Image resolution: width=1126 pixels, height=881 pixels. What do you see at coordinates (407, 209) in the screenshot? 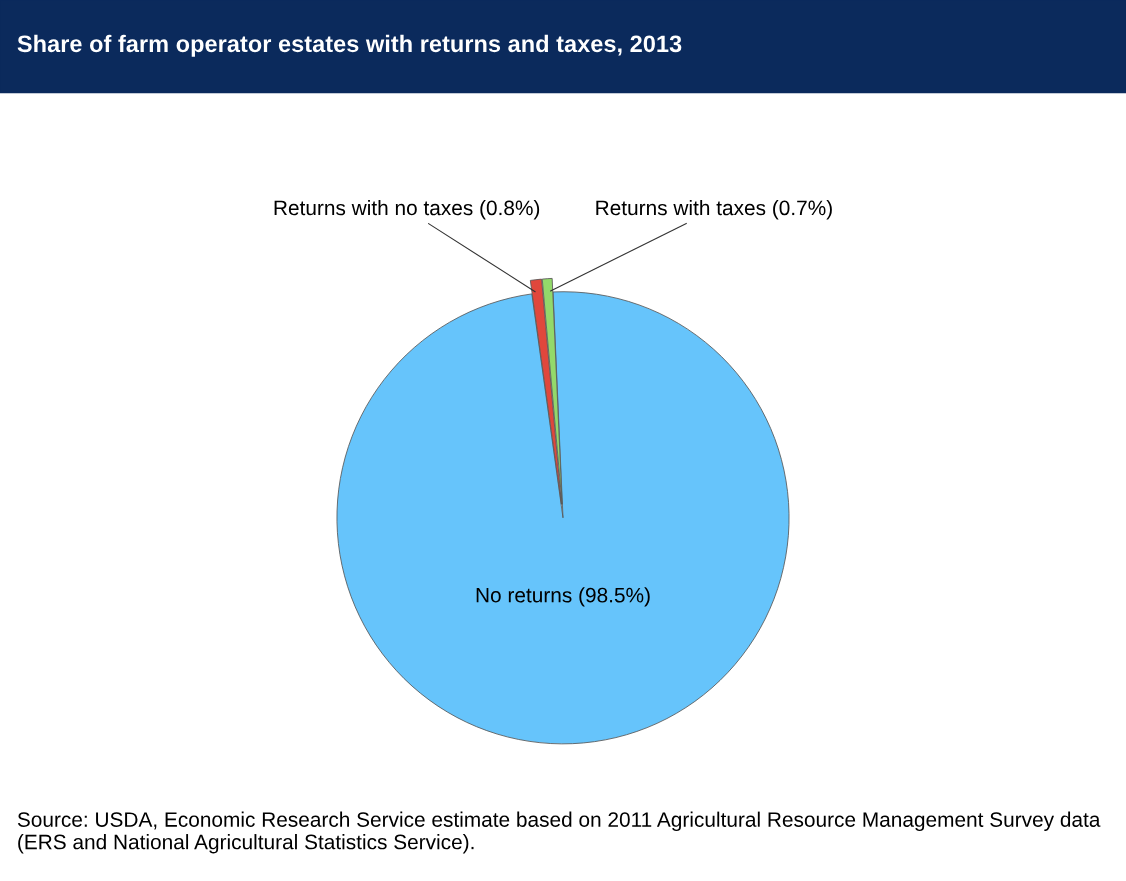
I see `slice-label: Returns with no taxes (0.8%)` at bounding box center [407, 209].